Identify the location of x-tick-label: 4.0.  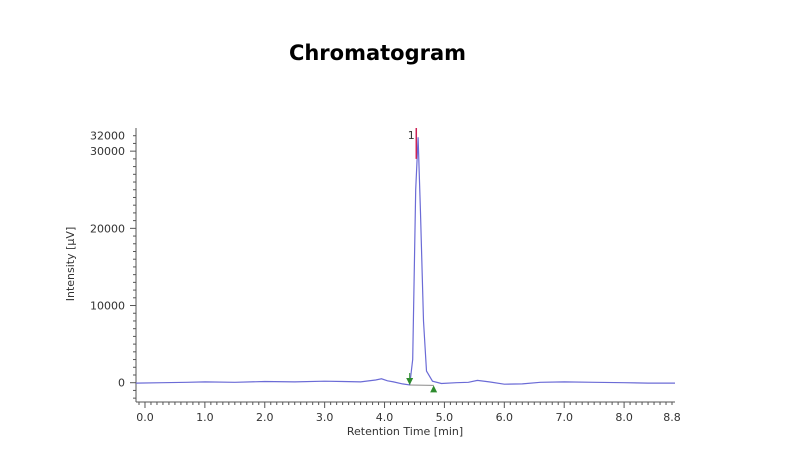
(385, 417).